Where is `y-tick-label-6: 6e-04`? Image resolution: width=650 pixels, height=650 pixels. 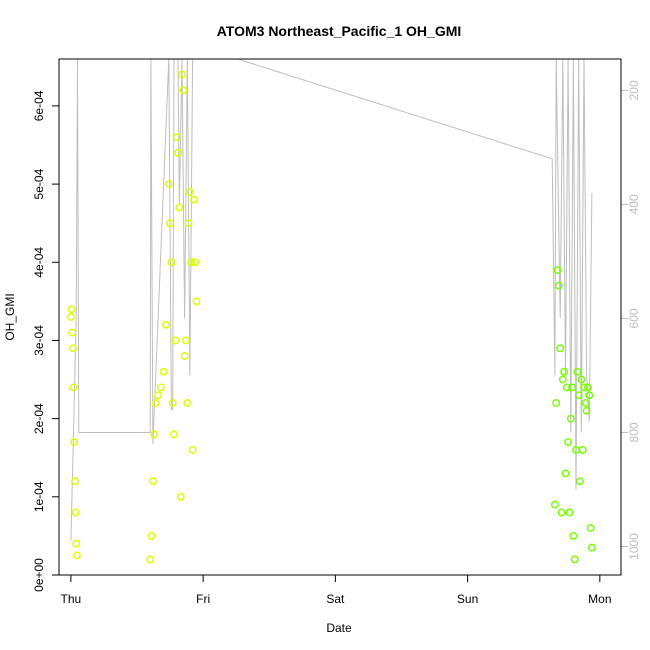
y-tick-label-6: 6e-04 is located at coordinates (39, 105).